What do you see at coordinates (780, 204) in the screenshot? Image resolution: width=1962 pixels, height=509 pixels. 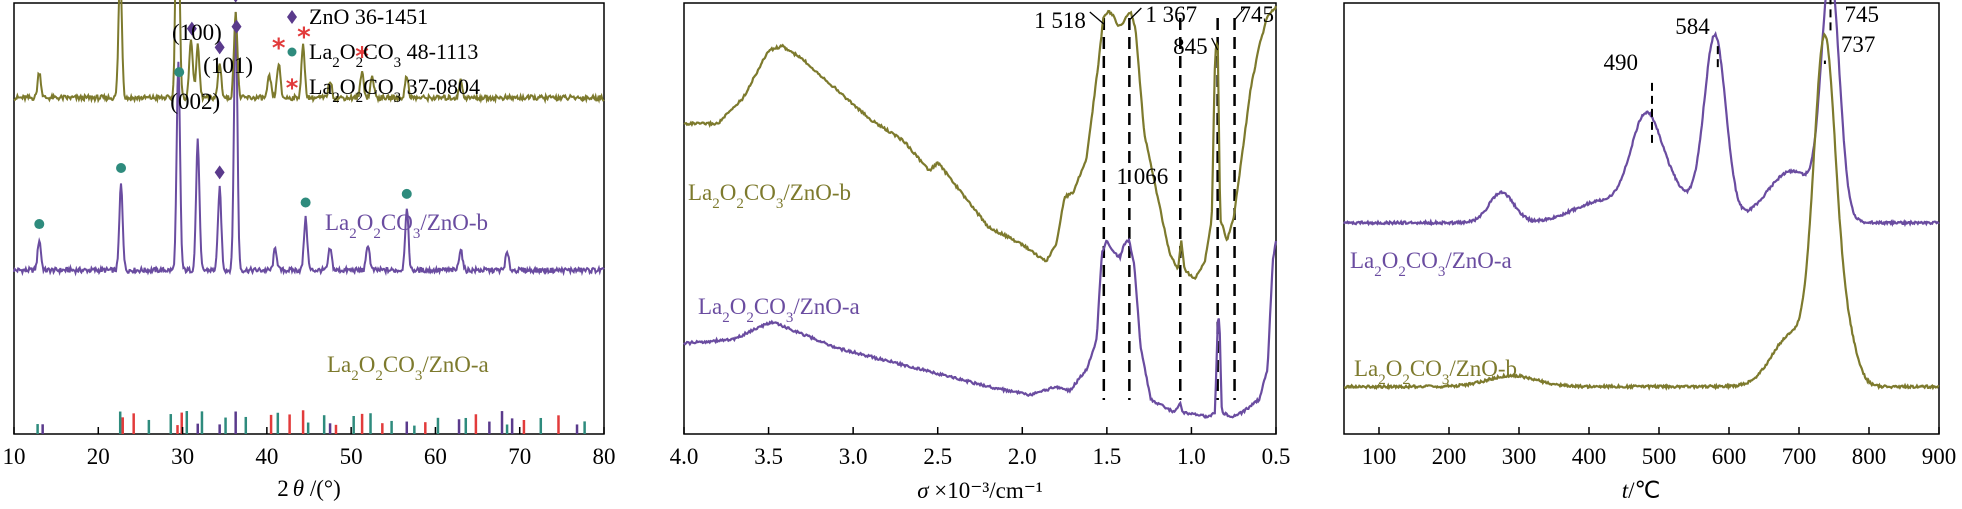 I see `ir-series-label-b-part: 3` at bounding box center [780, 204].